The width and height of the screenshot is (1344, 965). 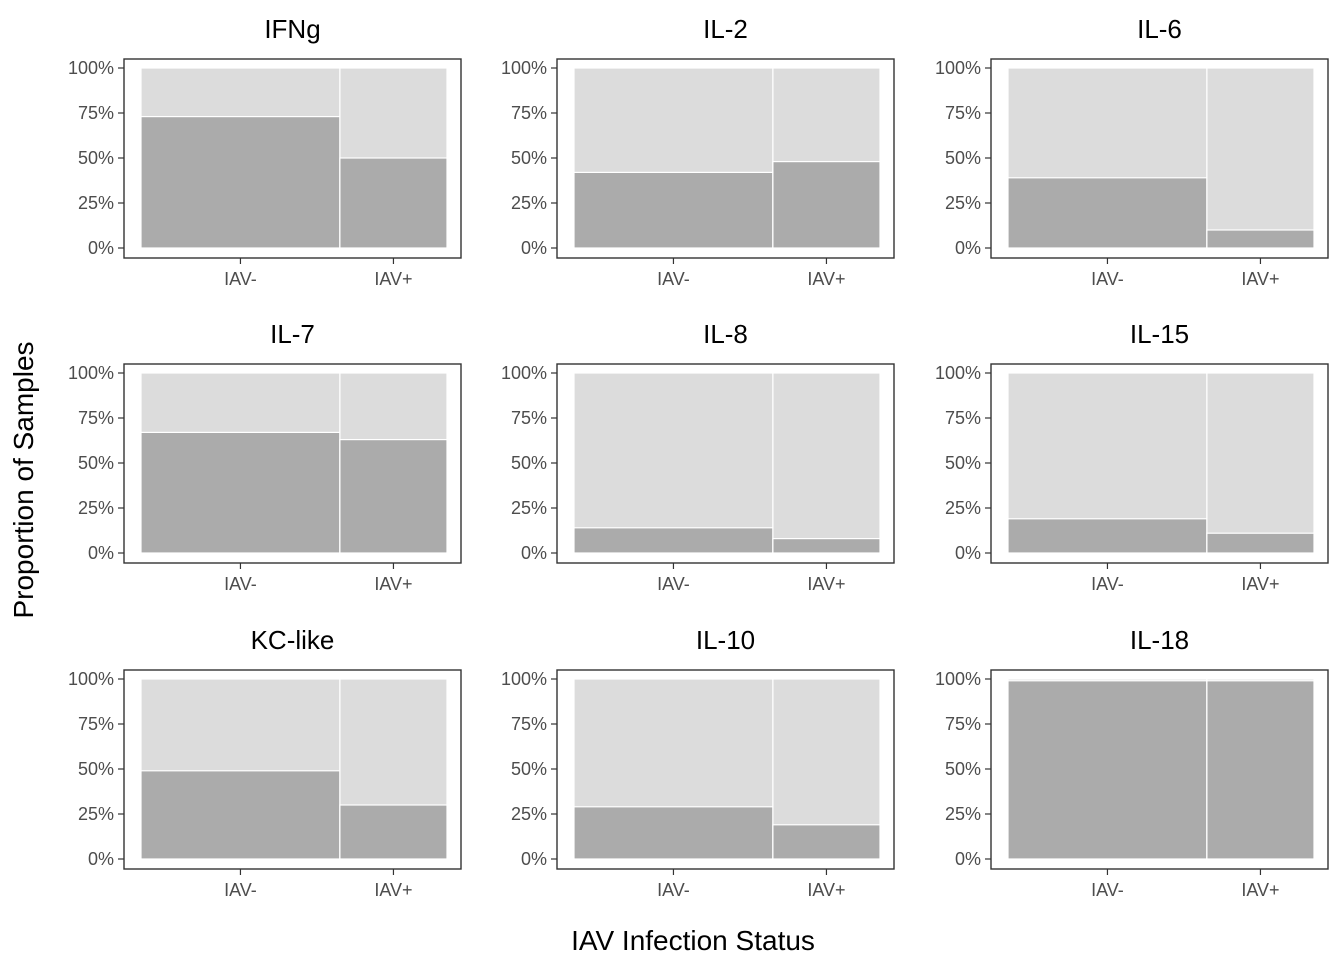 I want to click on panel-il-8: IL-8 IAV- IAV+ 0% 25% 50% 75% 100%, so click(x=698, y=456).